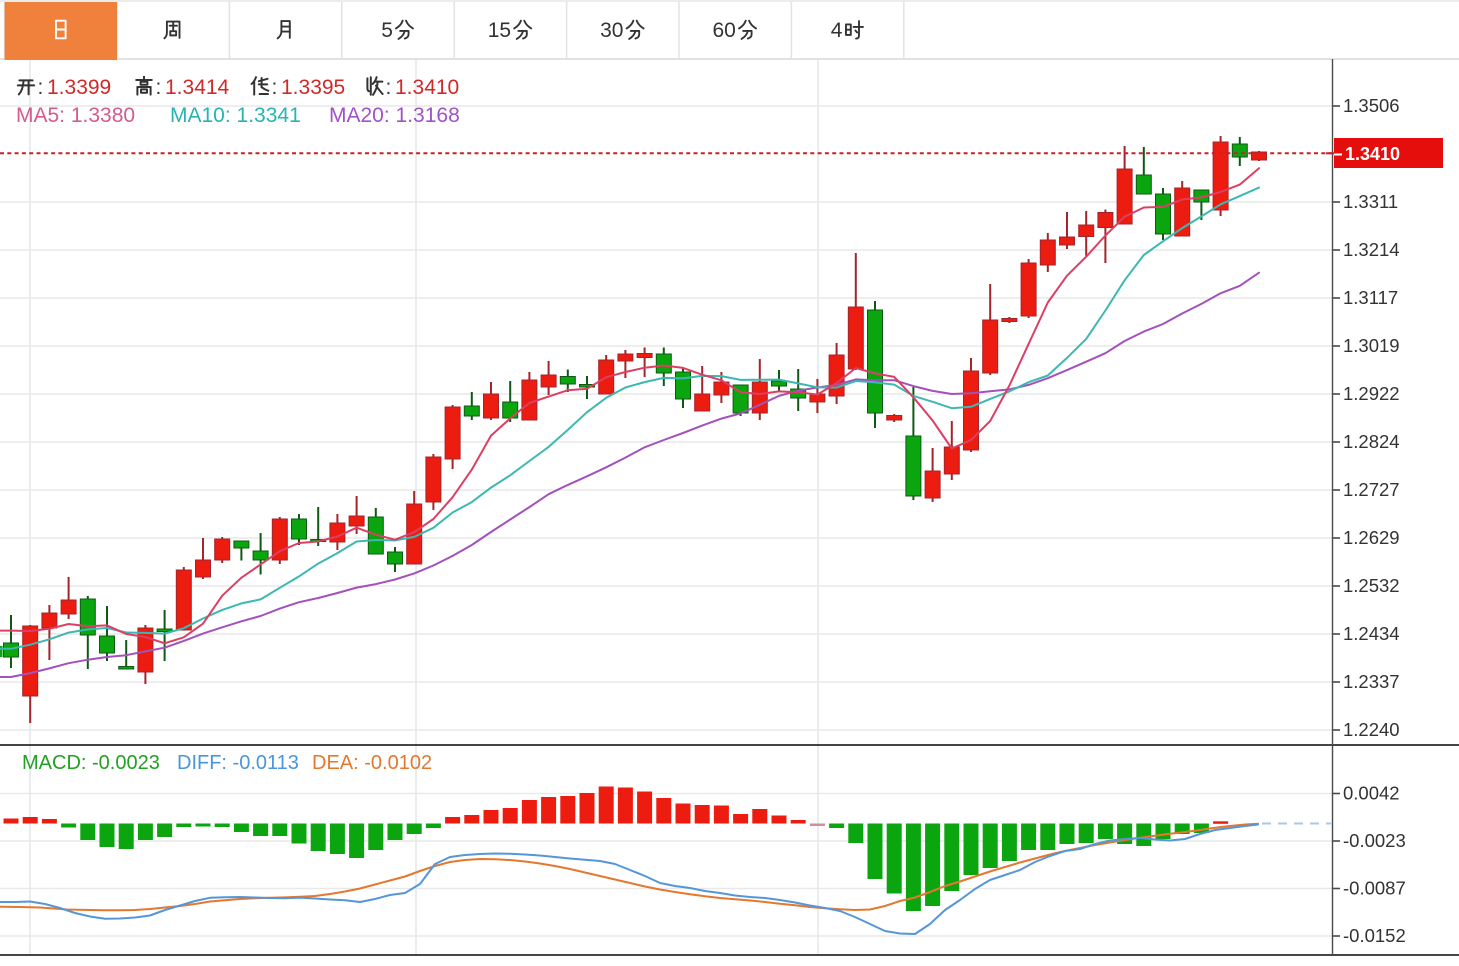  Describe the element at coordinates (1374, 935) in the screenshot. I see `svg-text: -0.0152` at that location.